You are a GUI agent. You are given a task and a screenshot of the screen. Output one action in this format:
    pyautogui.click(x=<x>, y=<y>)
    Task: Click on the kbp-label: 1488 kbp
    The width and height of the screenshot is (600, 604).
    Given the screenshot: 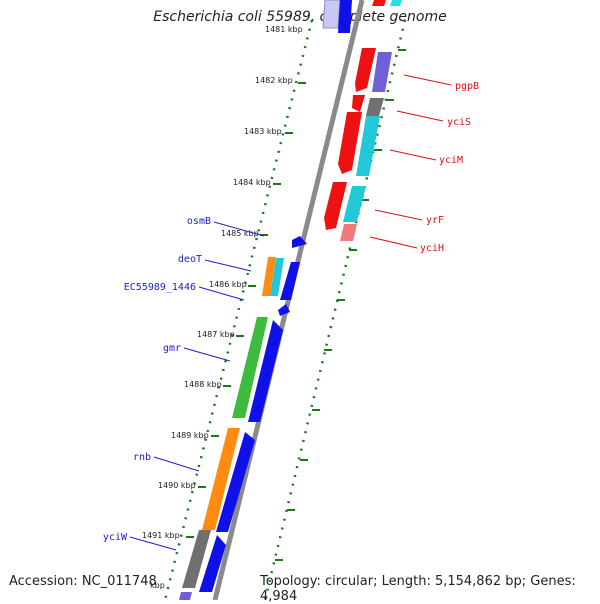 What is the action you would take?
    pyautogui.click(x=203, y=384)
    